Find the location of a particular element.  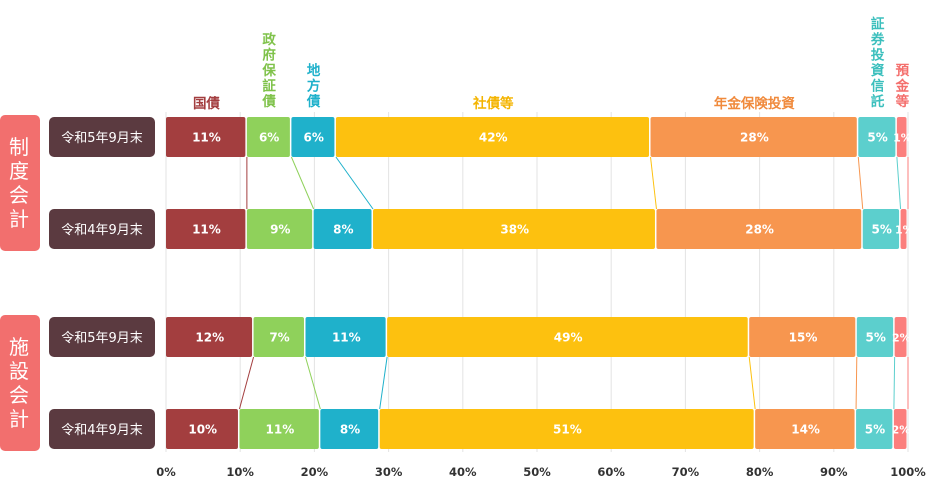

x-tick-label: 20% is located at coordinates (315, 472).